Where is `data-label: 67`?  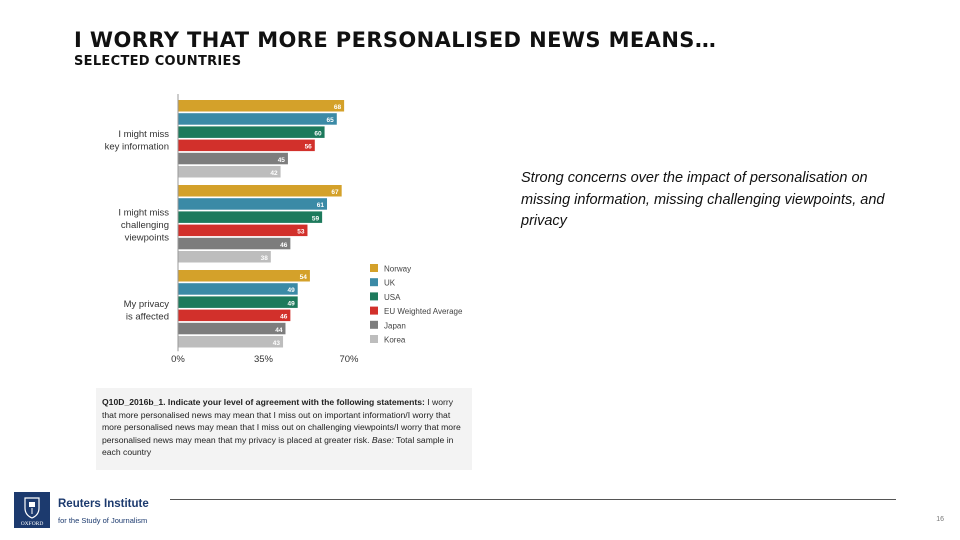 data-label: 67 is located at coordinates (335, 192).